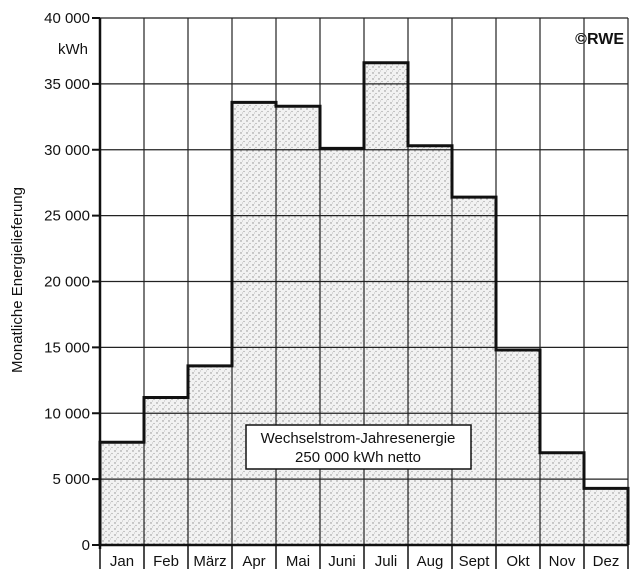 The width and height of the screenshot is (641, 575). What do you see at coordinates (67, 84) in the screenshot?
I see `y-tick-label: 35 000` at bounding box center [67, 84].